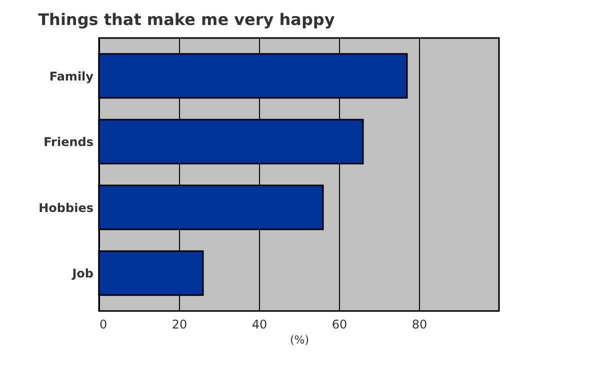  I want to click on x-axis-title: (%), so click(300, 340).